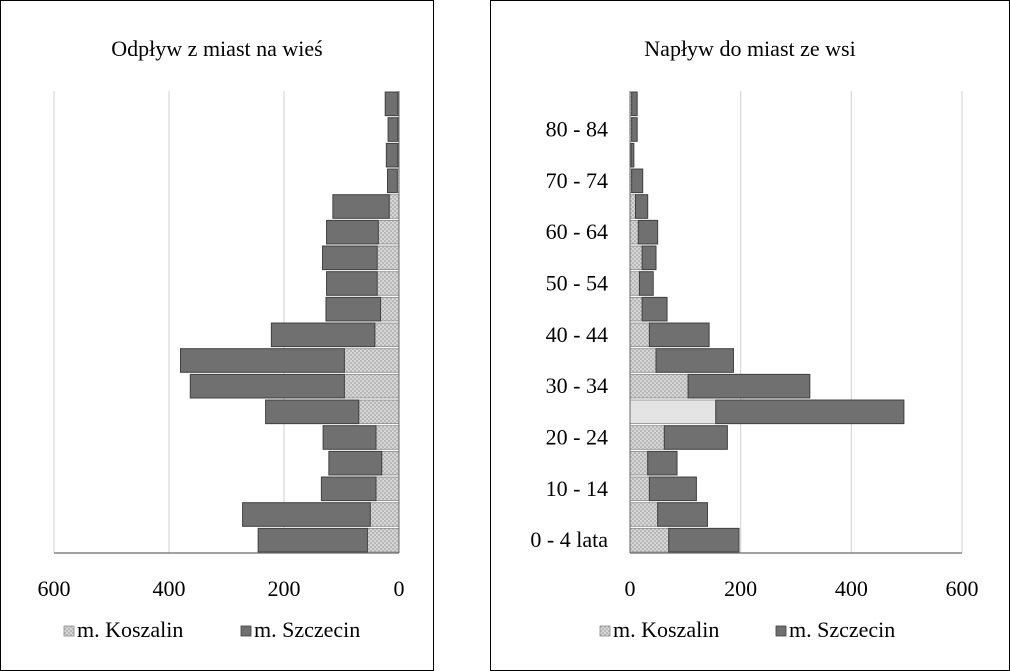  Describe the element at coordinates (577, 283) in the screenshot. I see `y-tick-label: 50 - 54` at that location.